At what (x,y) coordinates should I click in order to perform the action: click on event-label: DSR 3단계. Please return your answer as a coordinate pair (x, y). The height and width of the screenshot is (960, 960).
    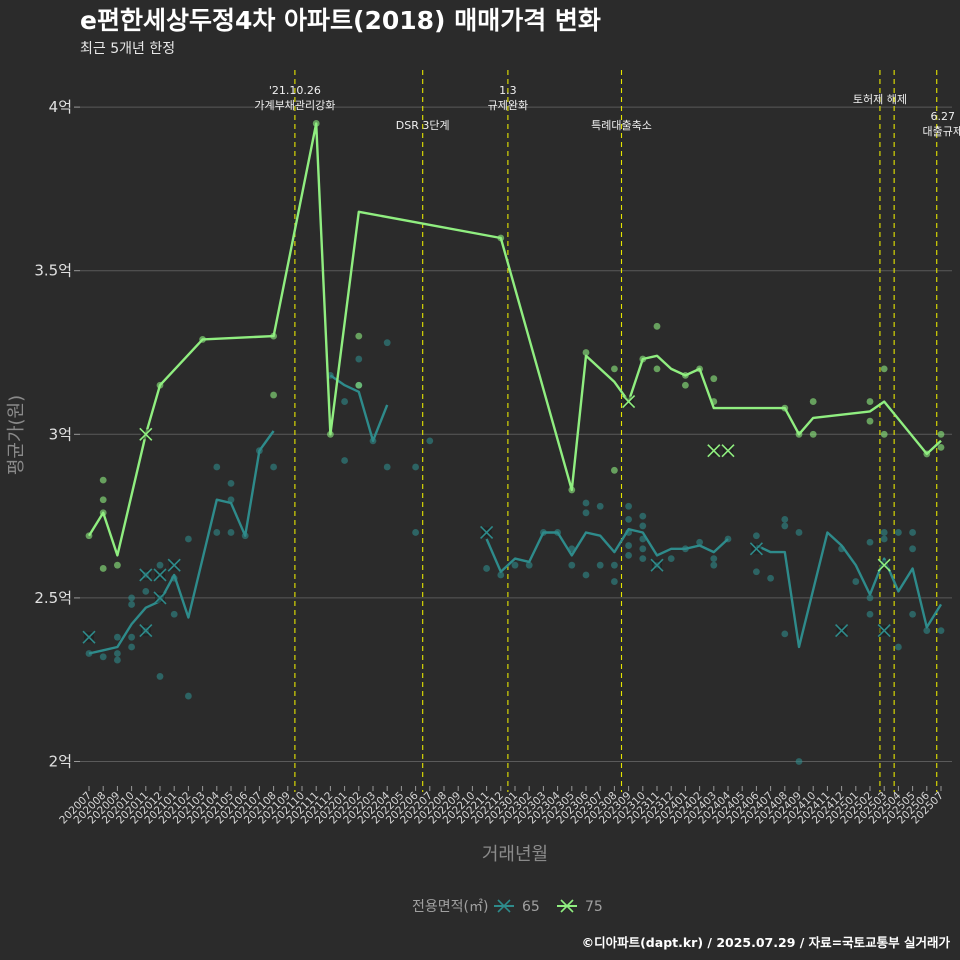
    Looking at the image, I should click on (423, 125).